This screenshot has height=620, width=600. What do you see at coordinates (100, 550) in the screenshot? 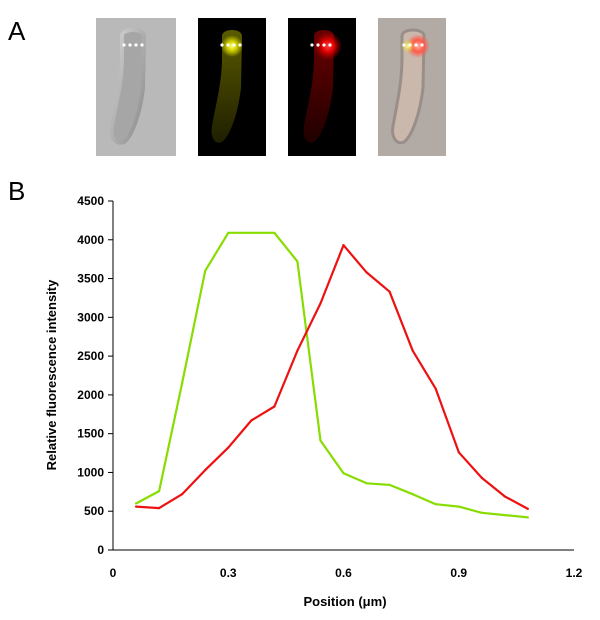
I see `y-tick-label: 0` at bounding box center [100, 550].